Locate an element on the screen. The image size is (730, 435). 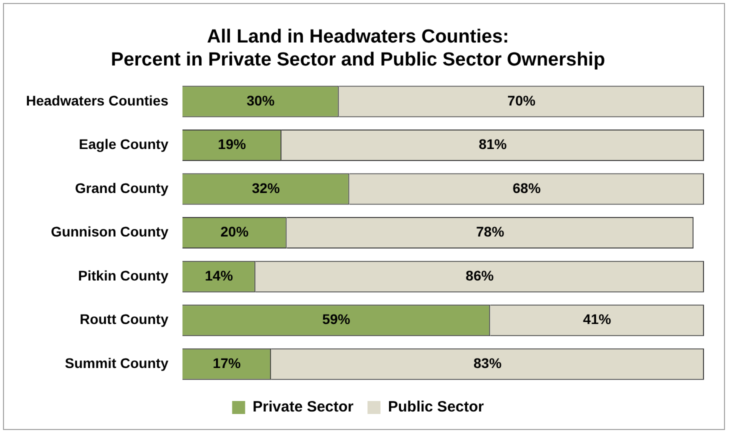
data-label: 81% is located at coordinates (493, 144).